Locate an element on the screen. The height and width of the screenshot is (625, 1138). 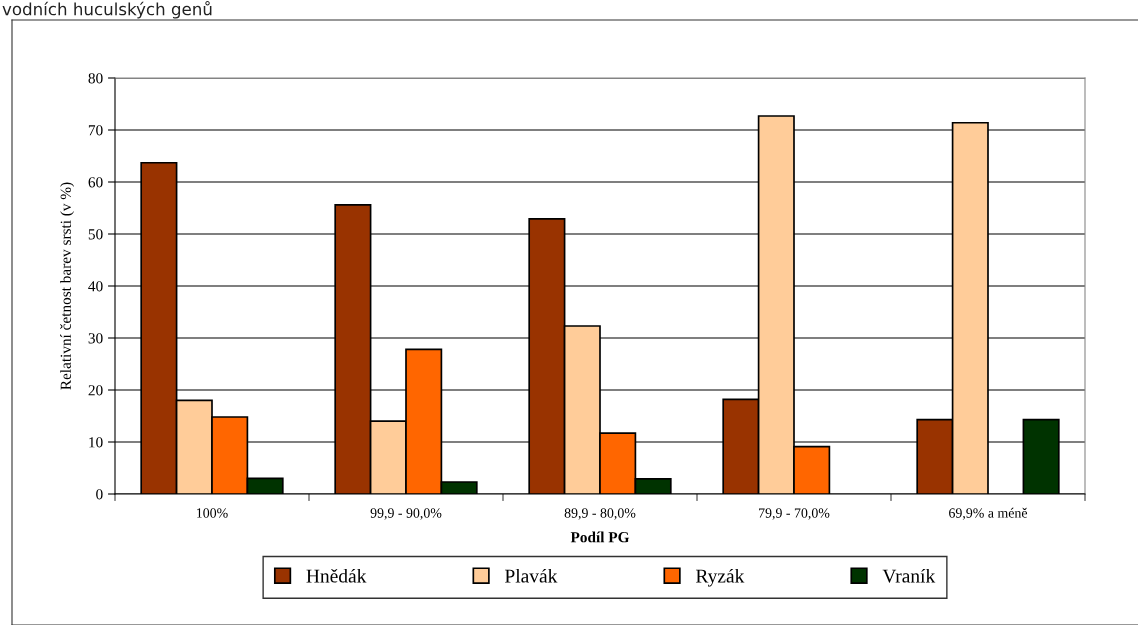
legend-label: Vraník is located at coordinates (909, 575).